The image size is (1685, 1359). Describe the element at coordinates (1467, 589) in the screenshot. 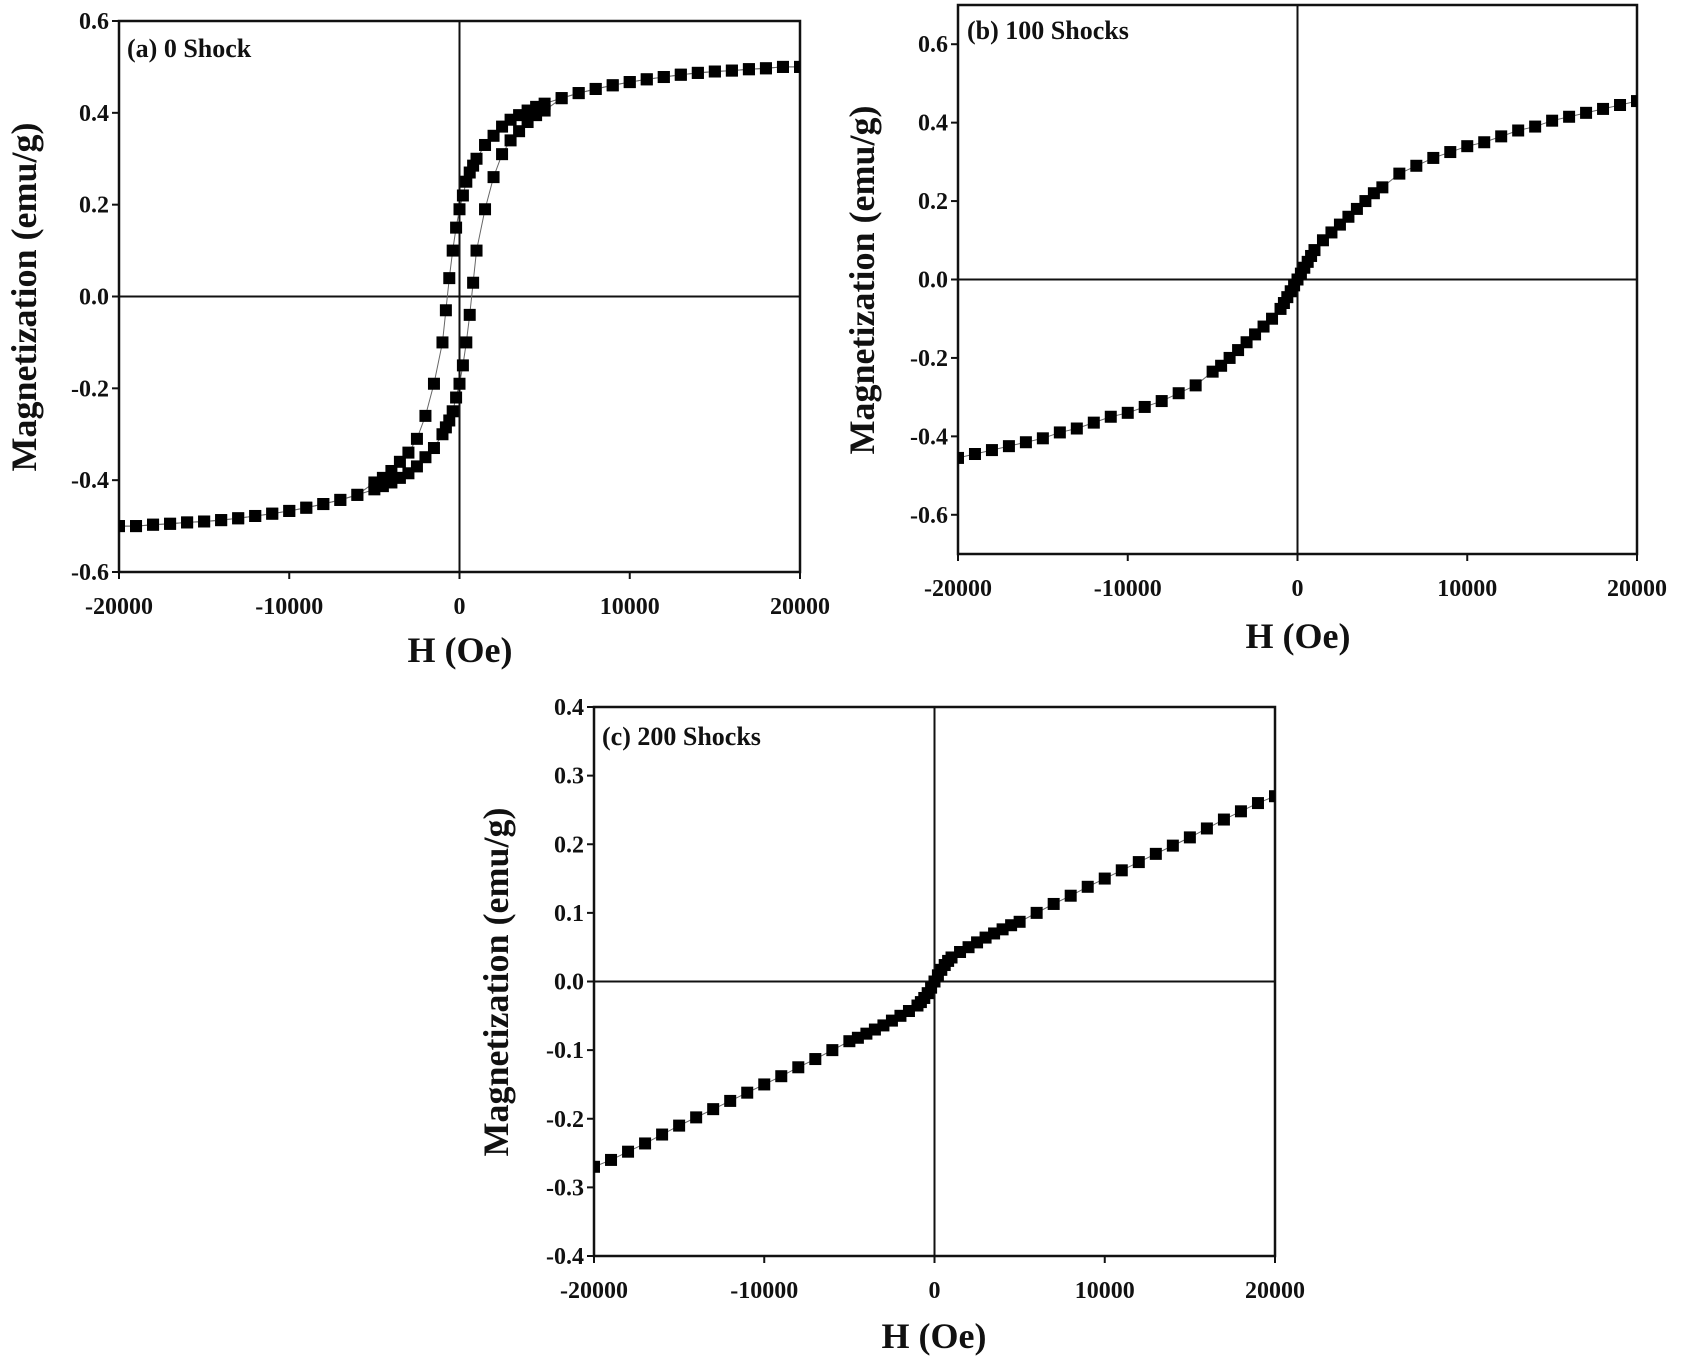

I see `panel-b-x-tick-label: 10000` at that location.